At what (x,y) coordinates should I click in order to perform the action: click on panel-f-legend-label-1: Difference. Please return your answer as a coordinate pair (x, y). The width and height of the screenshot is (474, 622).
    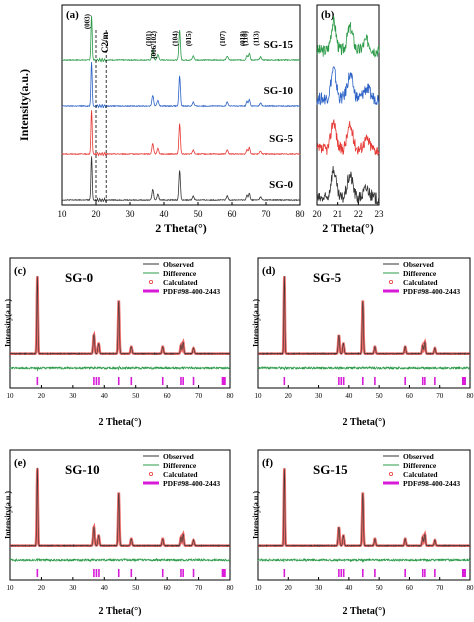
    Looking at the image, I should click on (420, 465).